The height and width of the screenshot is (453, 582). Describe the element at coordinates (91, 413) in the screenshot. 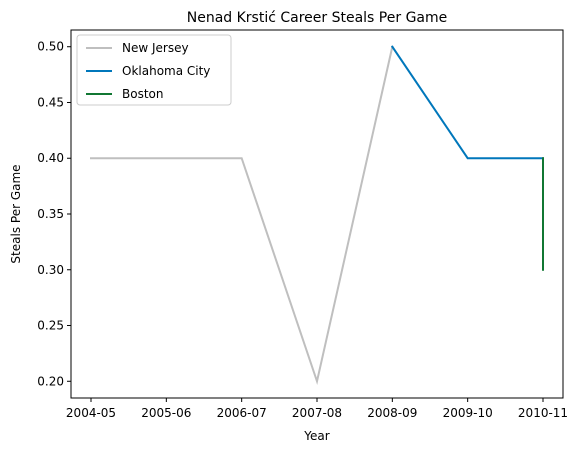

I see `x-tick-label: 2004-05` at that location.